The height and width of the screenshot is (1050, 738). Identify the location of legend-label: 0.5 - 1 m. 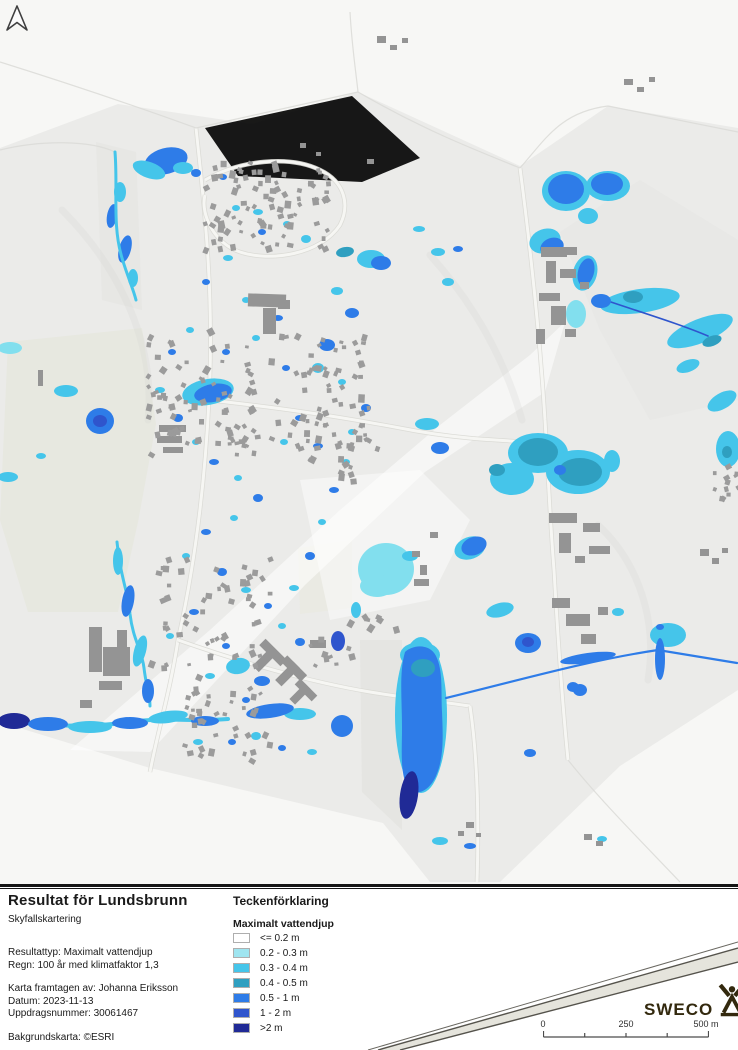
(280, 998).